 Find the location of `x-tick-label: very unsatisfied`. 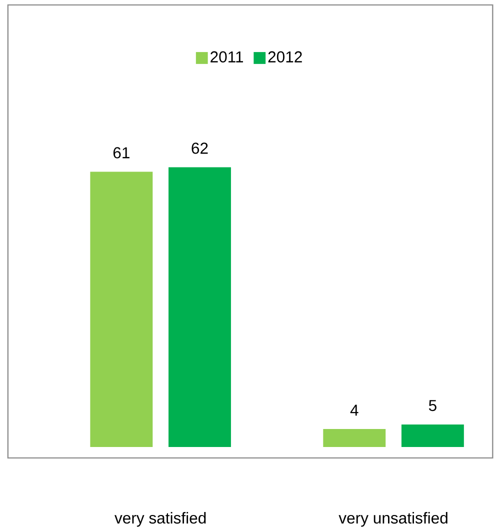

x-tick-label: very unsatisfied is located at coordinates (393, 519).